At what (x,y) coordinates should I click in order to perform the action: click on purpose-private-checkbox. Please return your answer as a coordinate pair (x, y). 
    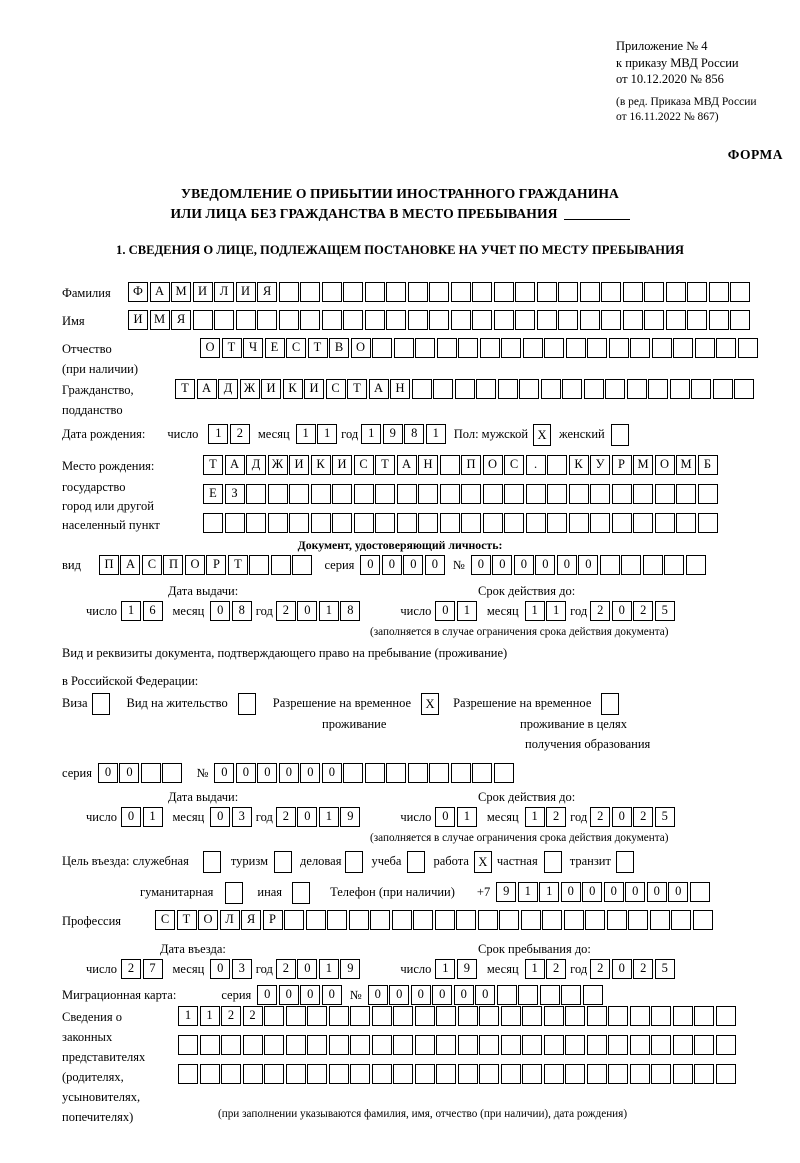
    Looking at the image, I should click on (552, 862).